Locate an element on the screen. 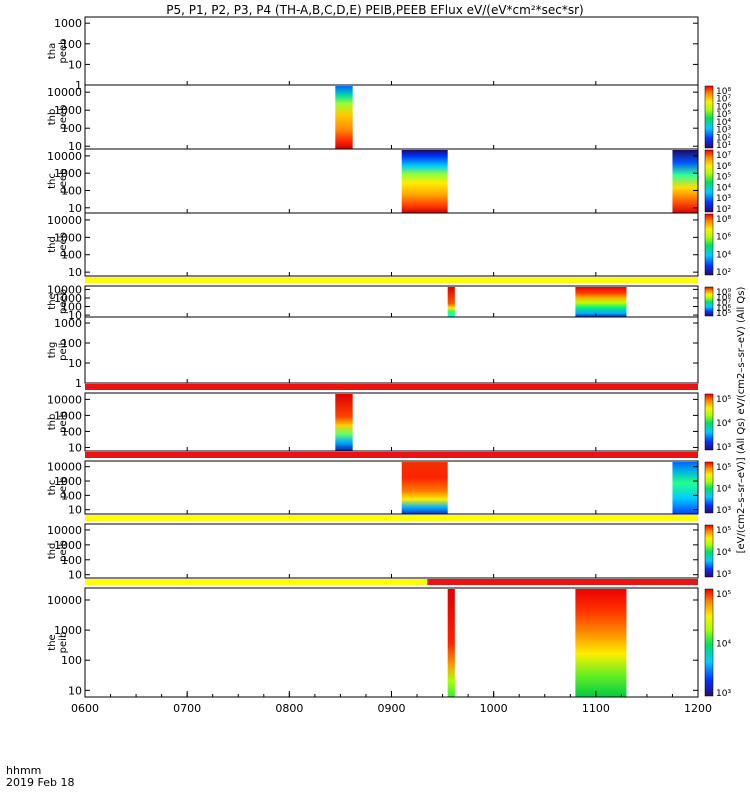  colorbar-tick-label: 10⁹ is located at coordinates (723, 293).